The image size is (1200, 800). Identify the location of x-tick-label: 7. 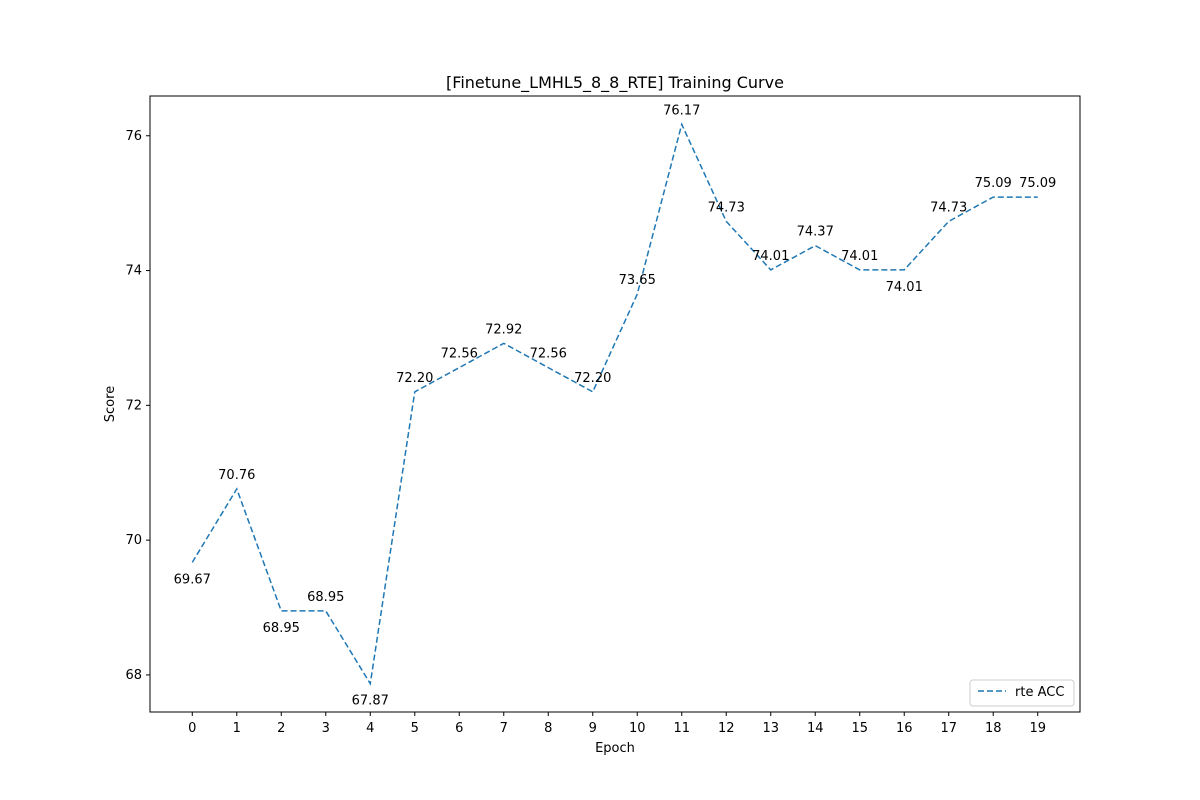
(504, 728).